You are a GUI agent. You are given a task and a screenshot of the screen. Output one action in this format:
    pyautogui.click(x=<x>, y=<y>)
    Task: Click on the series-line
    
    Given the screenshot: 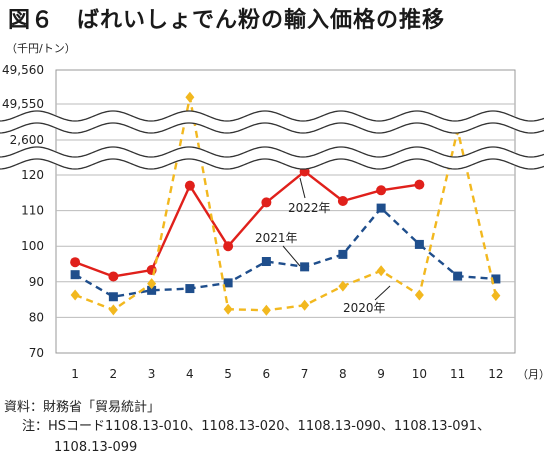 What is the action you would take?
    pyautogui.click(x=247, y=224)
    